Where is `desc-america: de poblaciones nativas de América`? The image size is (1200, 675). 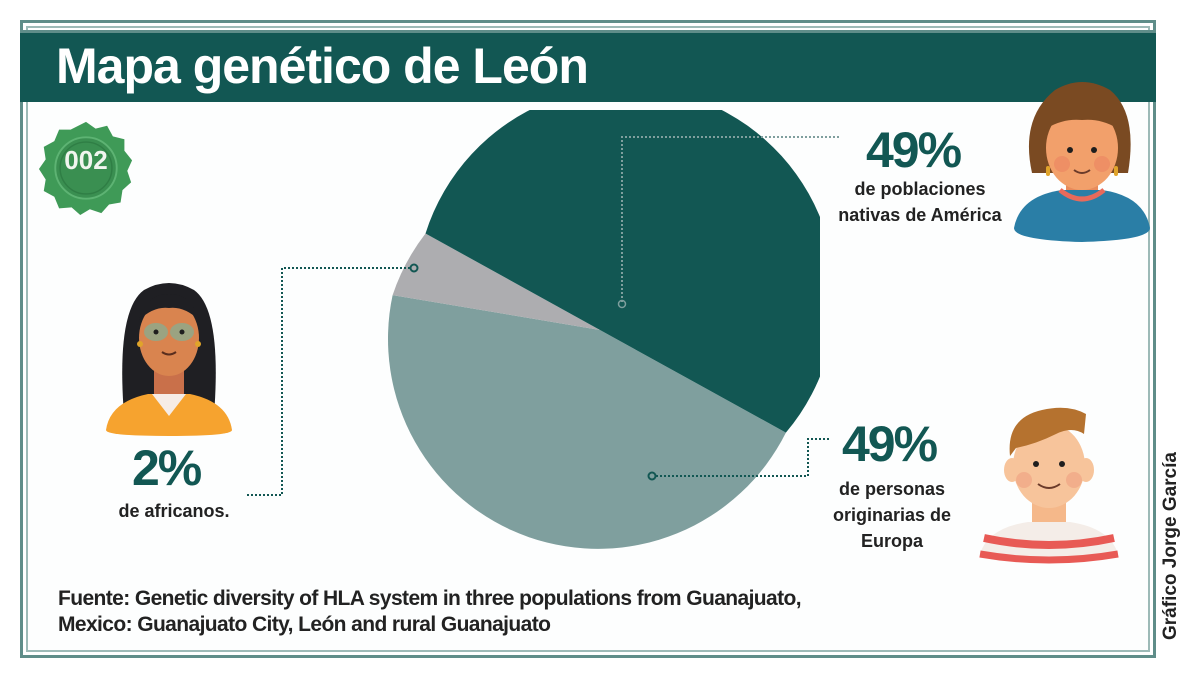 desc-america: de poblaciones nativas de América is located at coordinates (920, 202).